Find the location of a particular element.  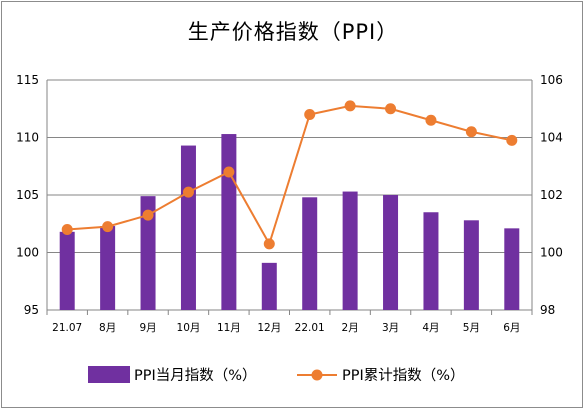

x-tick-label: 2月 is located at coordinates (350, 328).